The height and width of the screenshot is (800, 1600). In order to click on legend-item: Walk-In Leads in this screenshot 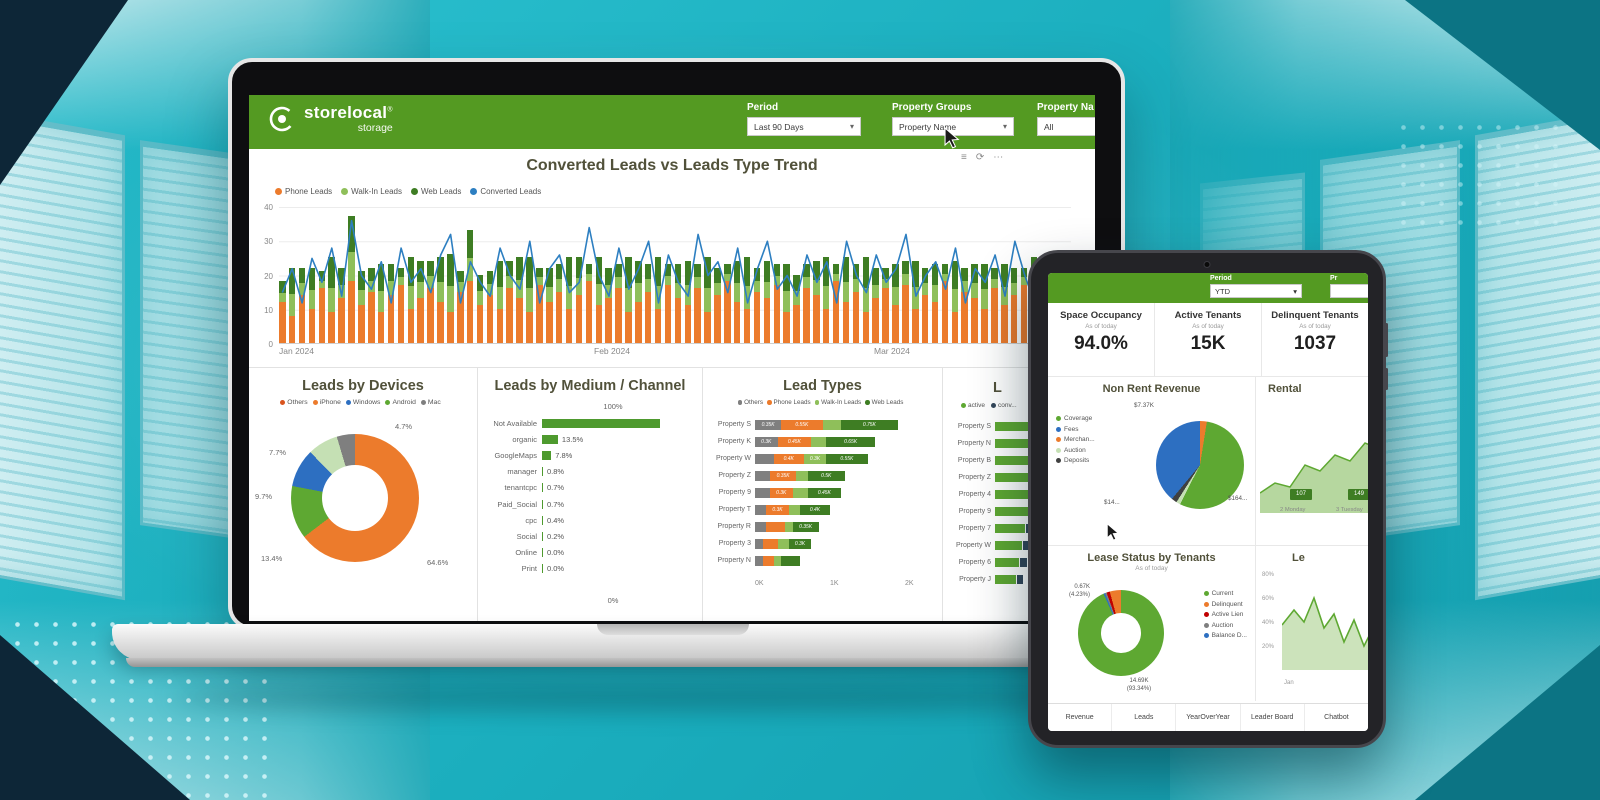, I will do `click(837, 402)`.